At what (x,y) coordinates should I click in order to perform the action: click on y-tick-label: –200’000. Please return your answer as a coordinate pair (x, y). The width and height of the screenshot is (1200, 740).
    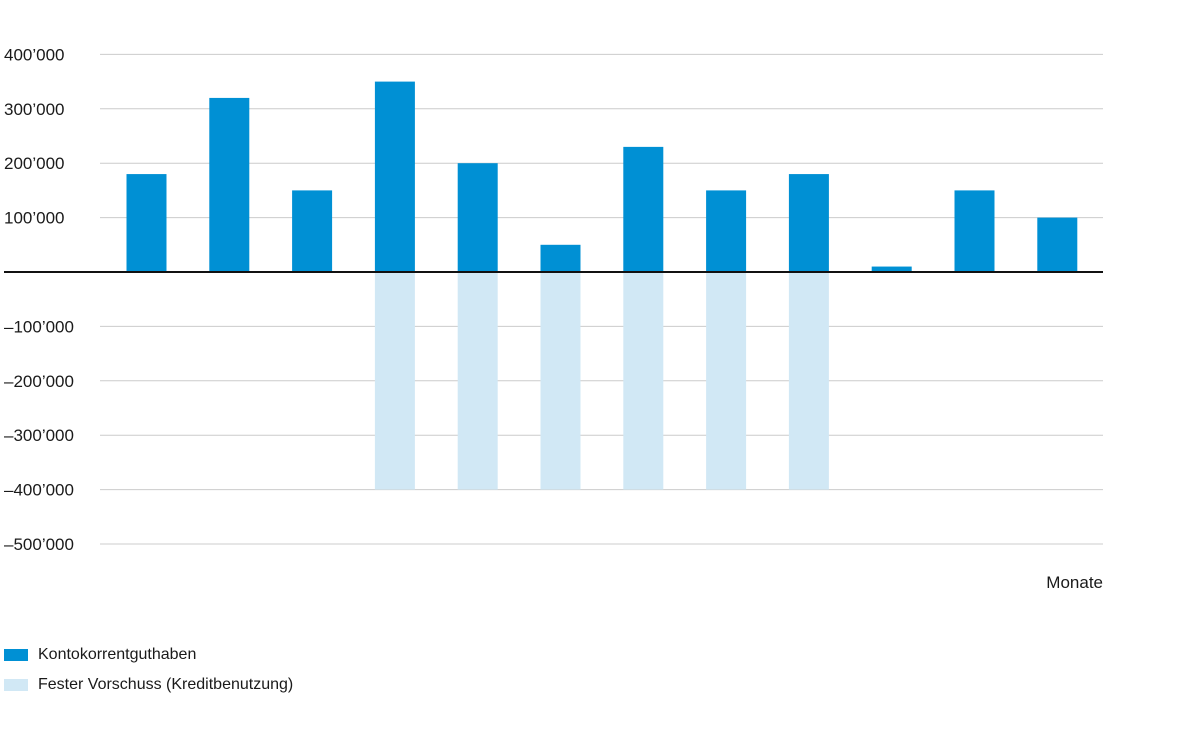
    Looking at the image, I should click on (39, 381).